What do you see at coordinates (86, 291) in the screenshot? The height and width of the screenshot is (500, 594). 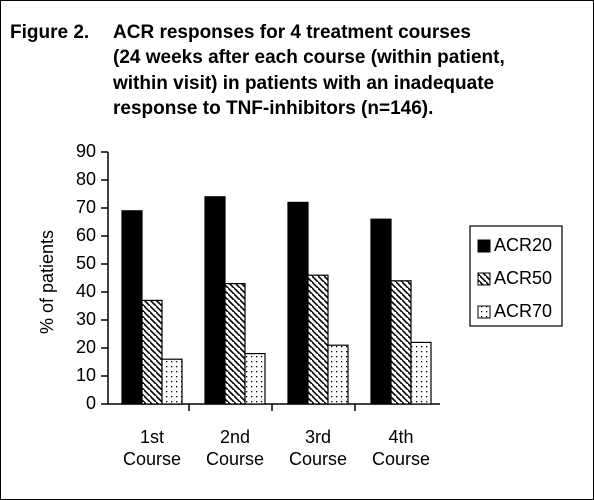 I see `y-tick-label: 40` at bounding box center [86, 291].